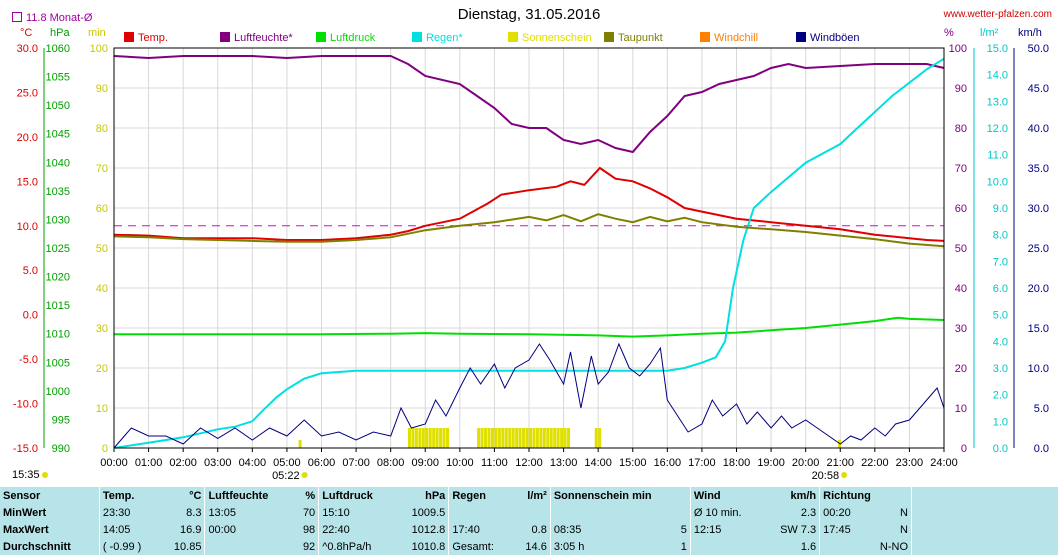  What do you see at coordinates (102, 129) in the screenshot?
I see `min-tick-label: 80` at bounding box center [102, 129].